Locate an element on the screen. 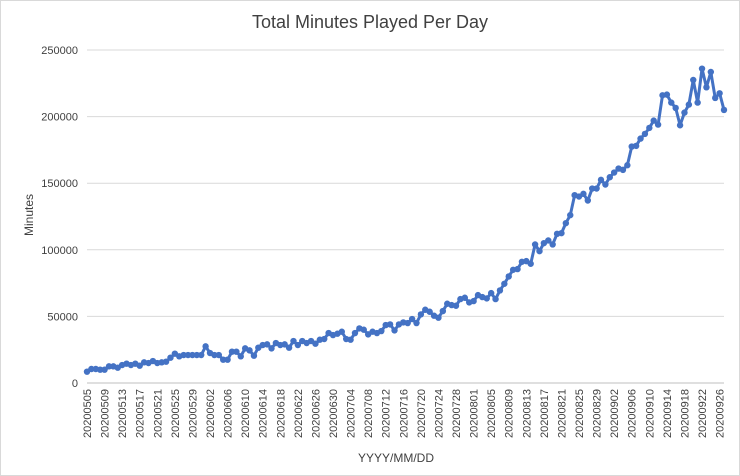 The height and width of the screenshot is (476, 740). x-tick-label: 20200914 is located at coordinates (668, 413).